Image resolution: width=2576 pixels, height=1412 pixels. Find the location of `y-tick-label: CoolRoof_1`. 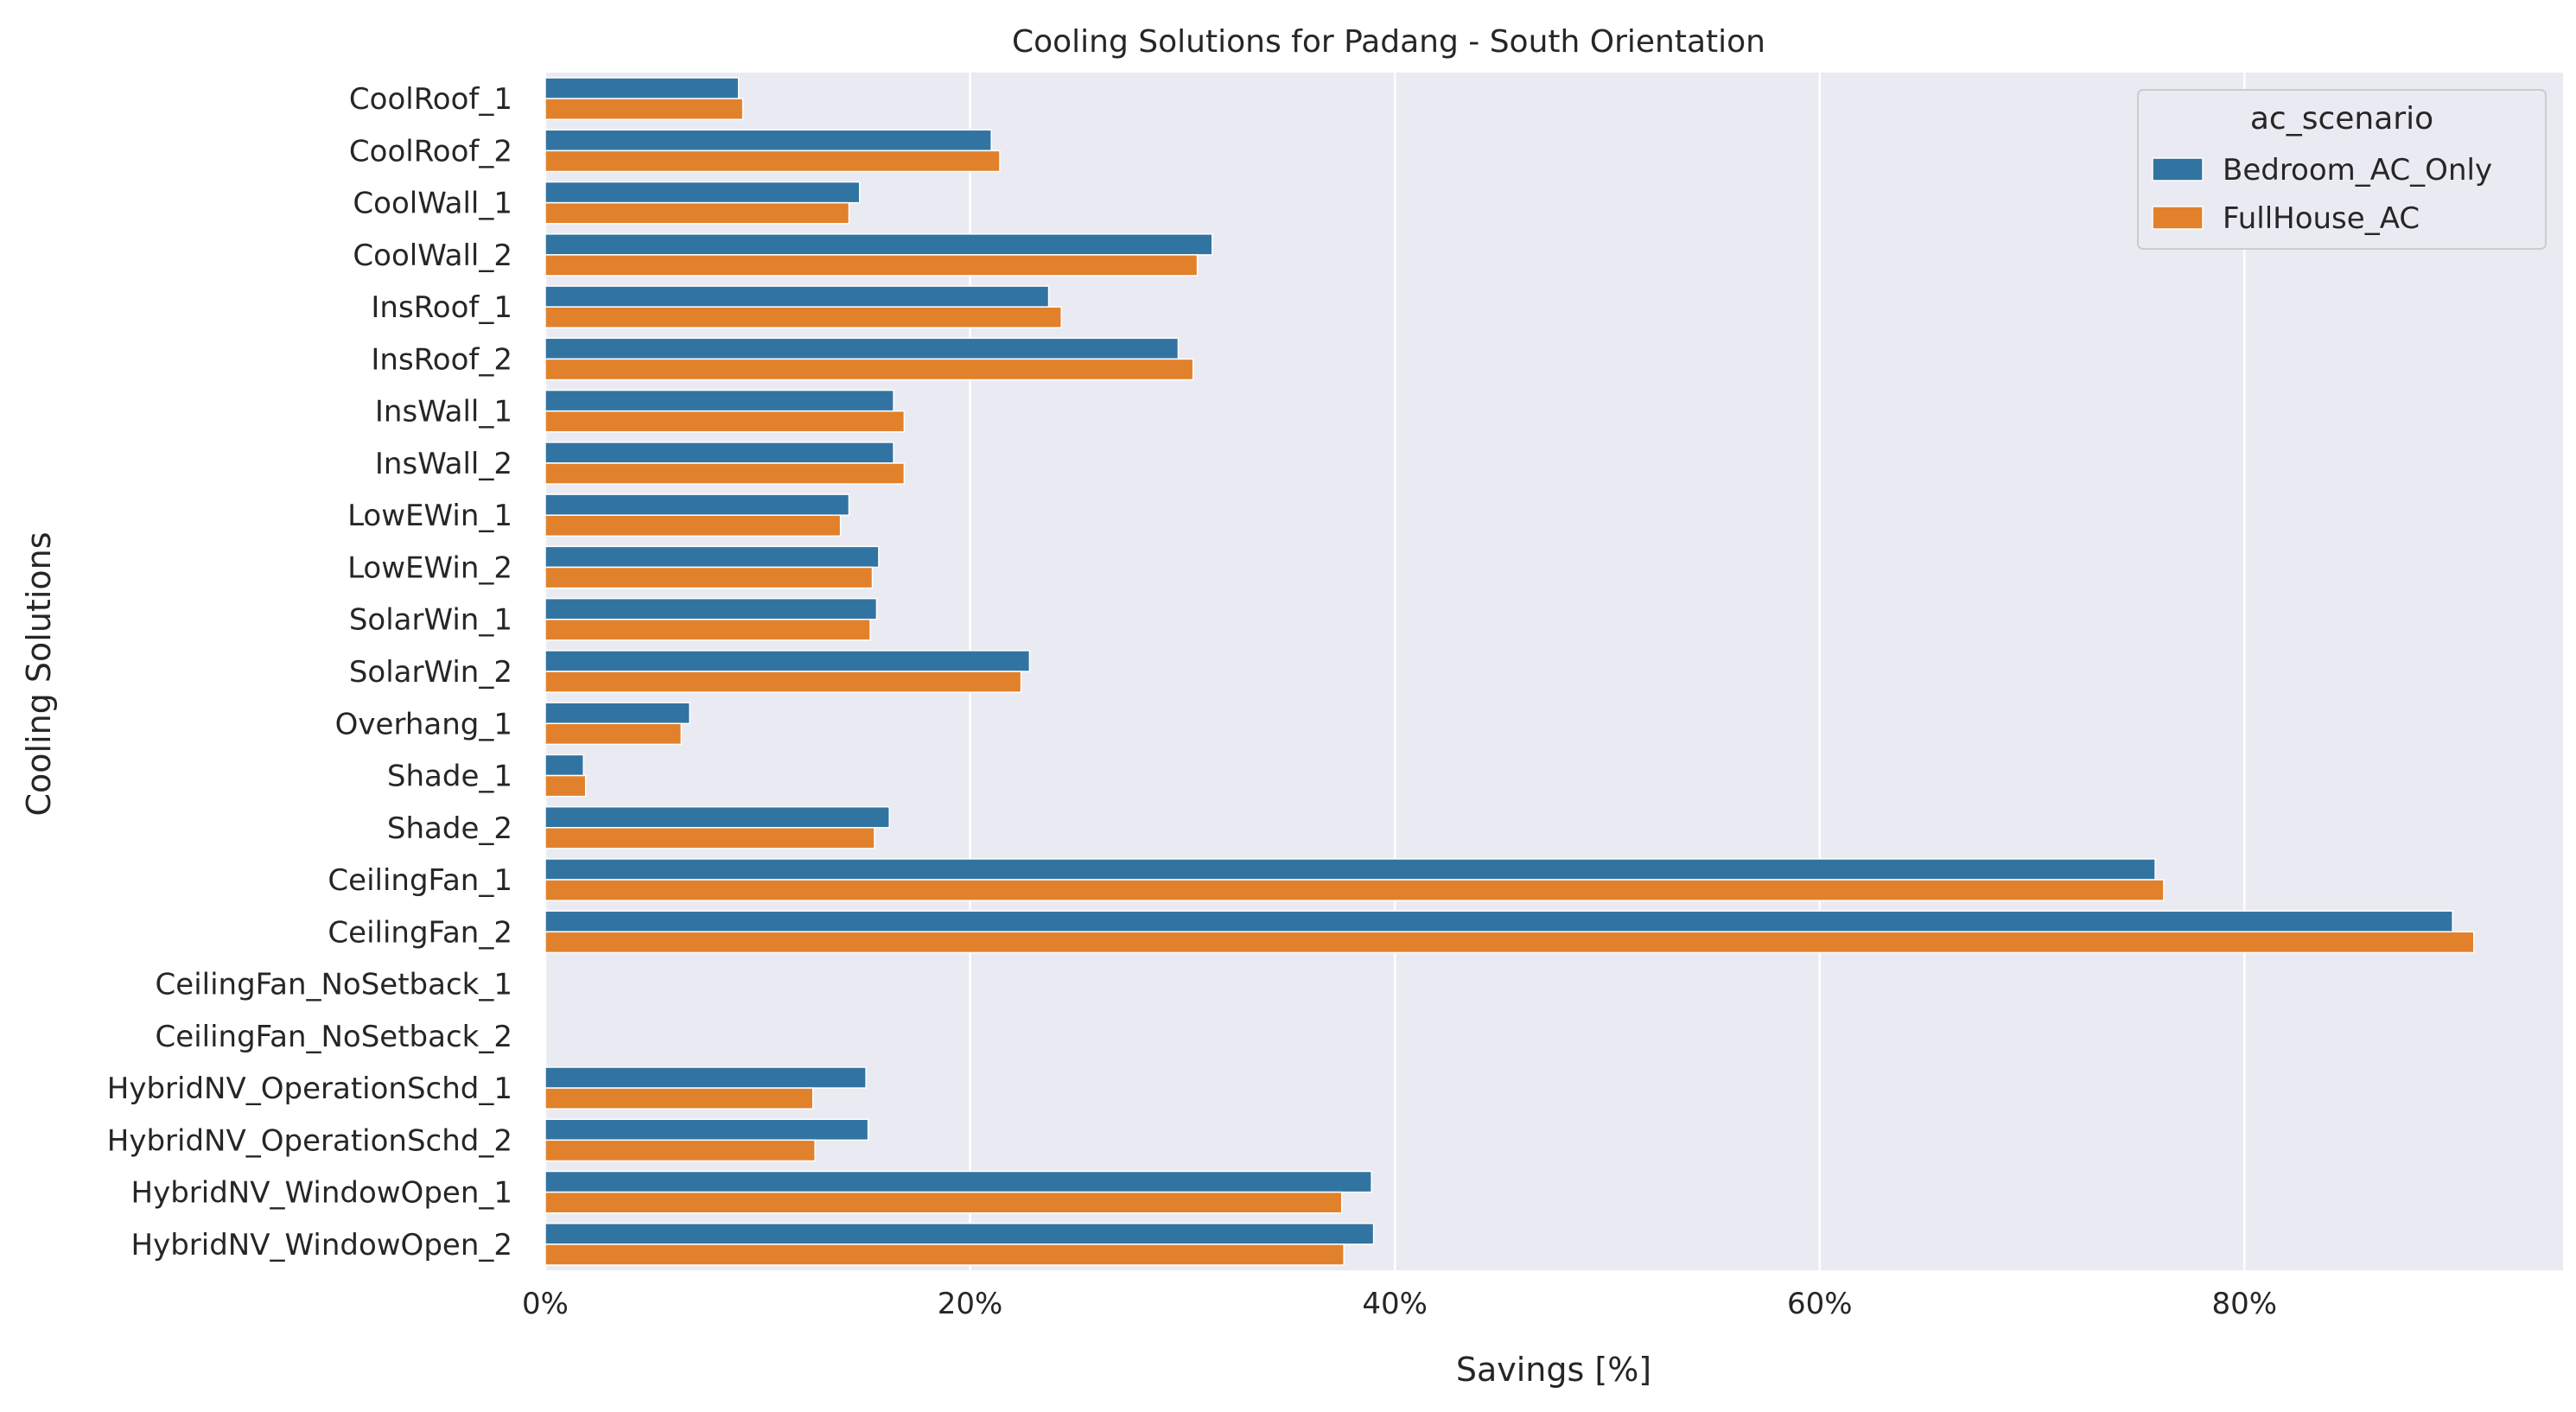

y-tick-label: CoolRoof_1 is located at coordinates (431, 100).